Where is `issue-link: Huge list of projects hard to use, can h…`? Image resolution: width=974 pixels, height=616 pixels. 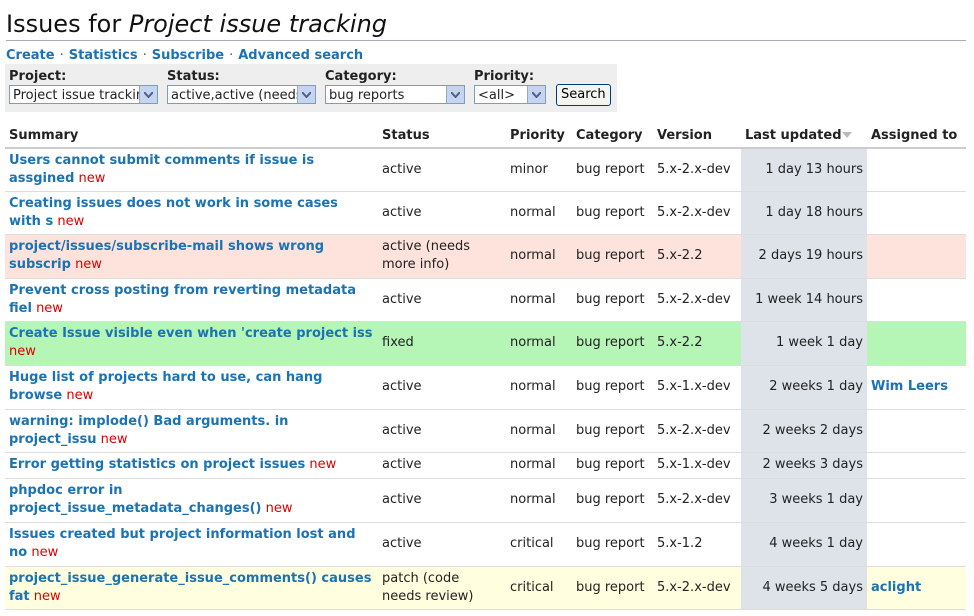
issue-link: Huge list of projects hard to use, can h… is located at coordinates (166, 386).